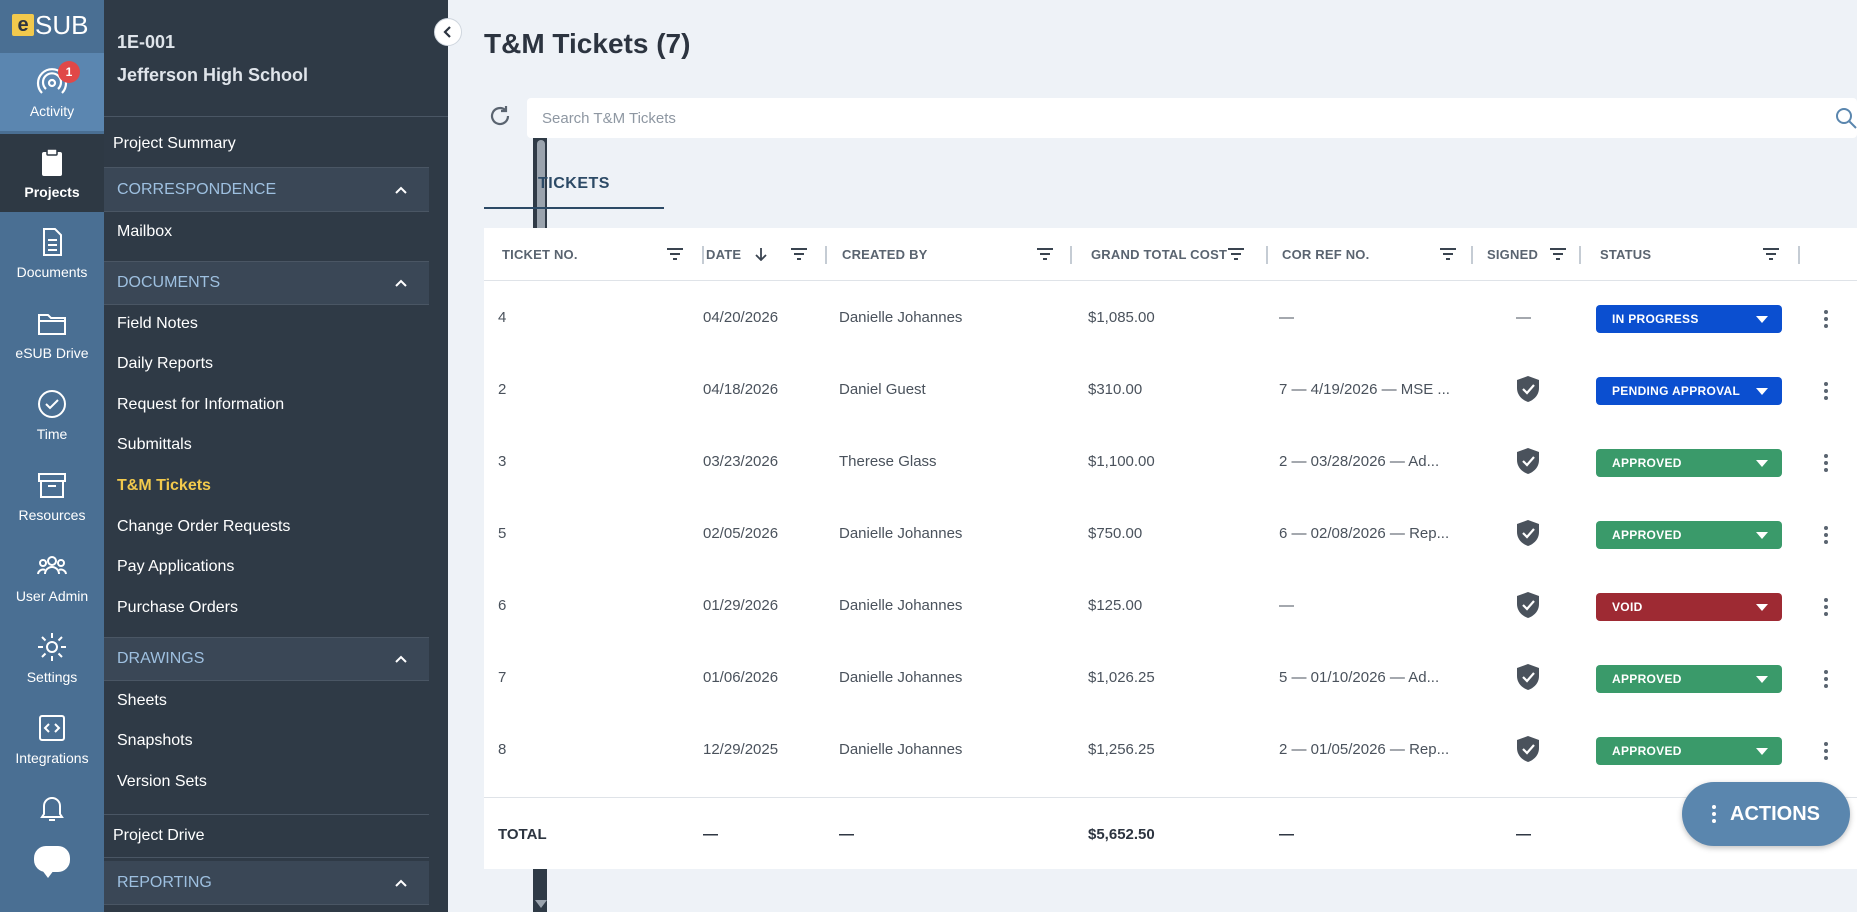 Image resolution: width=1857 pixels, height=912 pixels. I want to click on rail-item-notifications, so click(52, 811).